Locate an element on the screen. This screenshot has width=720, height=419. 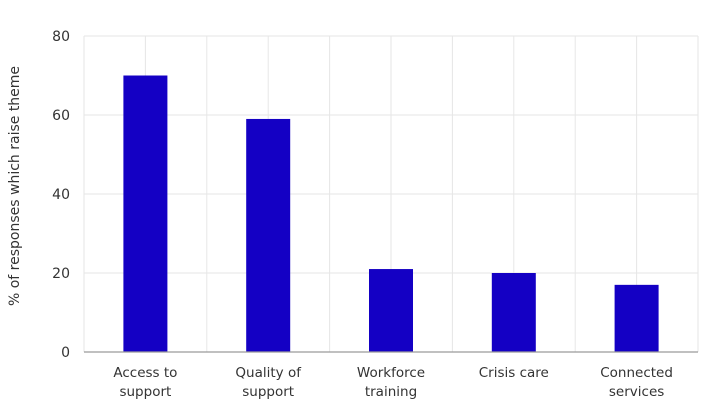
y-axis-title: % of responses which raise theme is located at coordinates (15, 186).